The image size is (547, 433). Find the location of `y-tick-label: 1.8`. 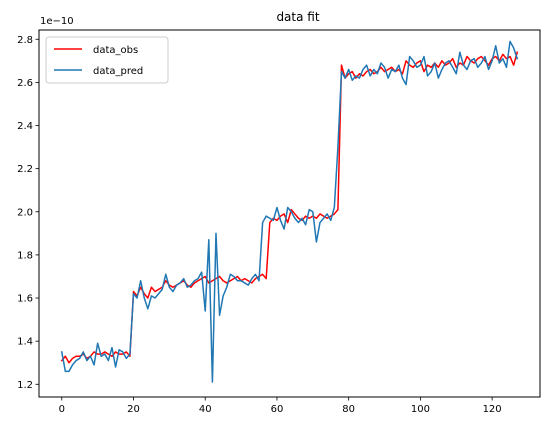

y-tick-label: 1.8 is located at coordinates (25, 255).